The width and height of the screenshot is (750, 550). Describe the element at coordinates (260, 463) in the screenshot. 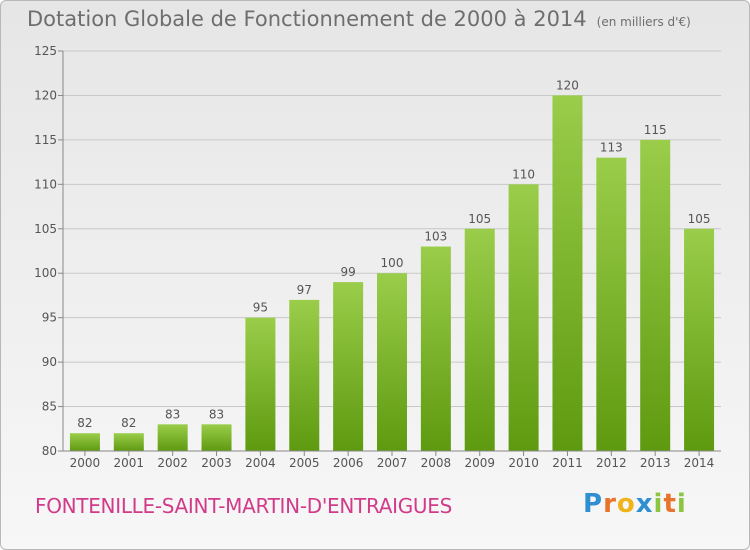

I see `x-tick-label: 2004` at that location.